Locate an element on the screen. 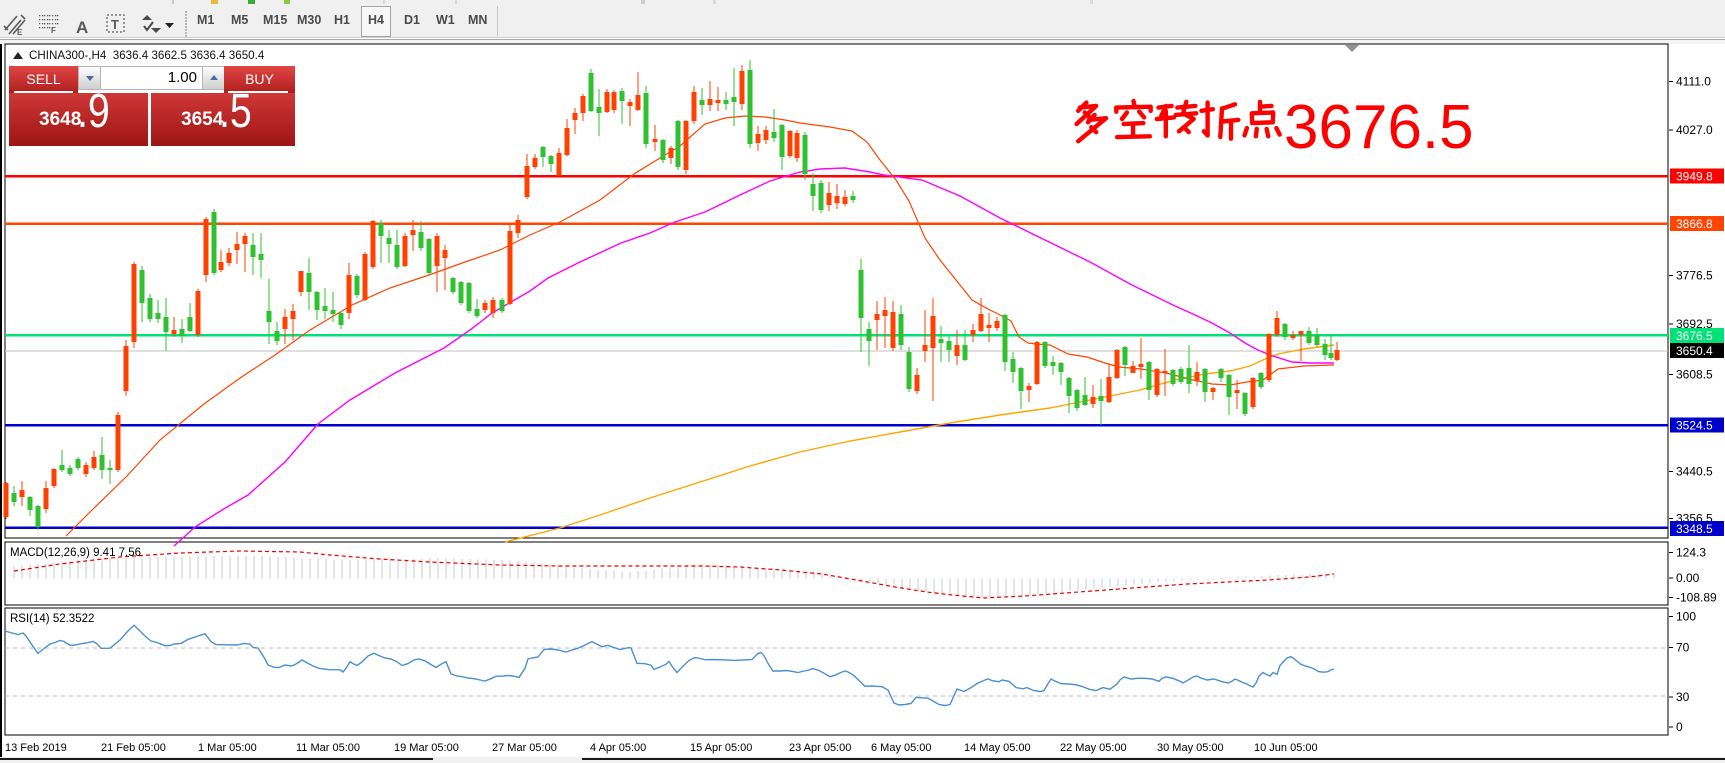  svg-text: 30 is located at coordinates (1683, 697).